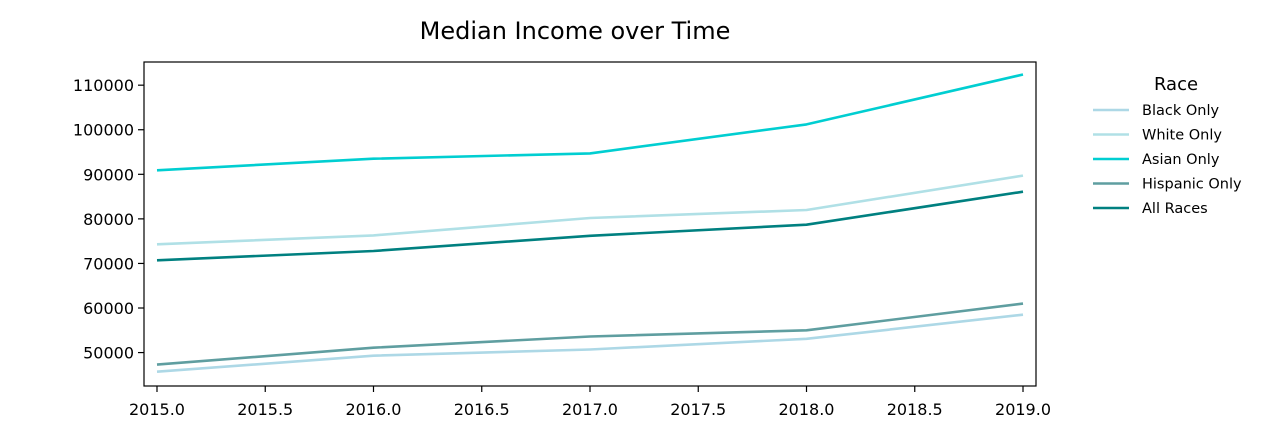 The width and height of the screenshot is (1282, 442). I want to click on y-axis: 50000 60000 70000 80000 90000 100000 110000, so click(108, 219).